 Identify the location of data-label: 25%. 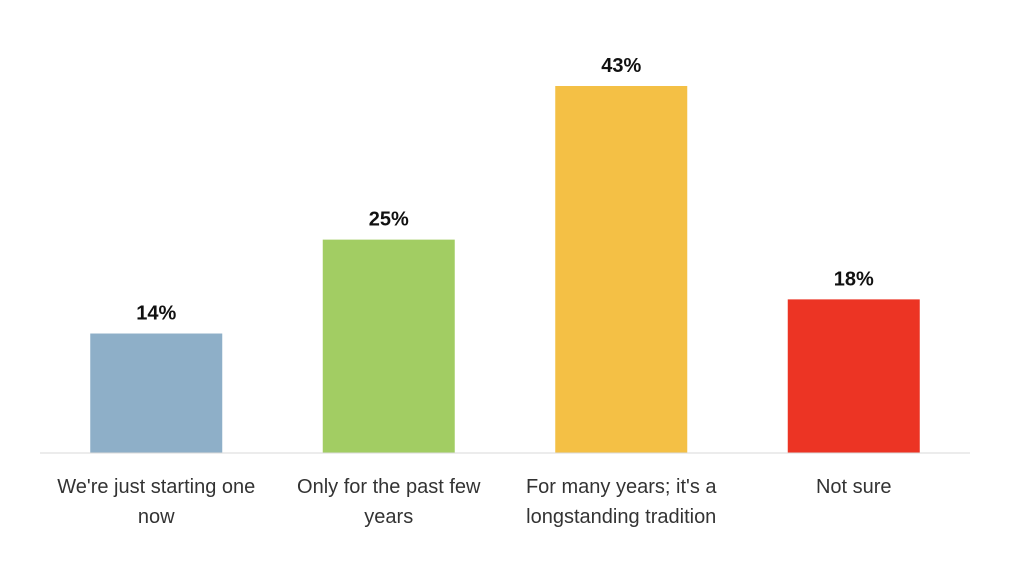
(389, 220).